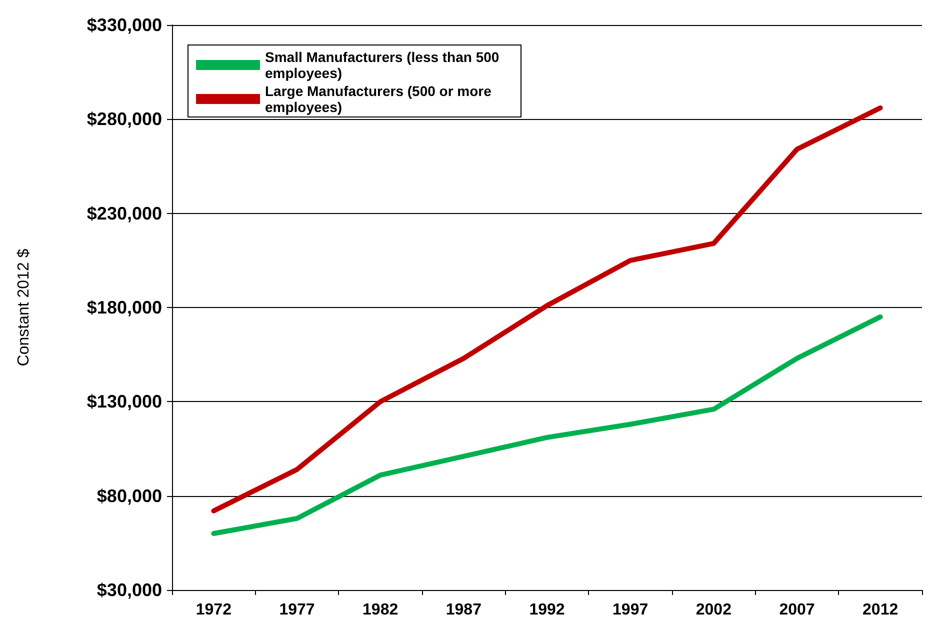 This screenshot has width=932, height=632. I want to click on y-tick-label: $330,000, so click(124, 25).